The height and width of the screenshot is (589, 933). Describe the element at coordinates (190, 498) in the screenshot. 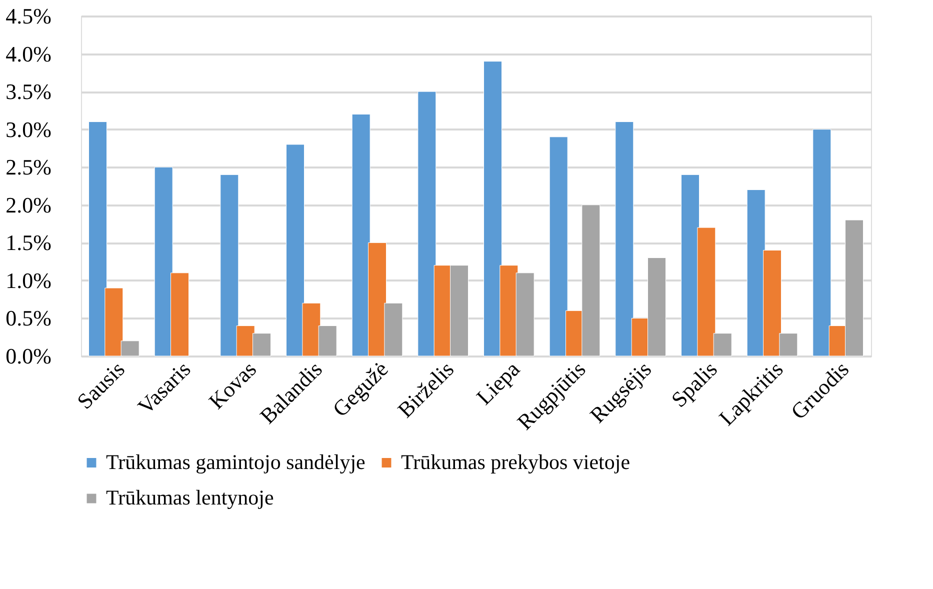

I see `legend-label: Trūkumas lentynoje` at that location.